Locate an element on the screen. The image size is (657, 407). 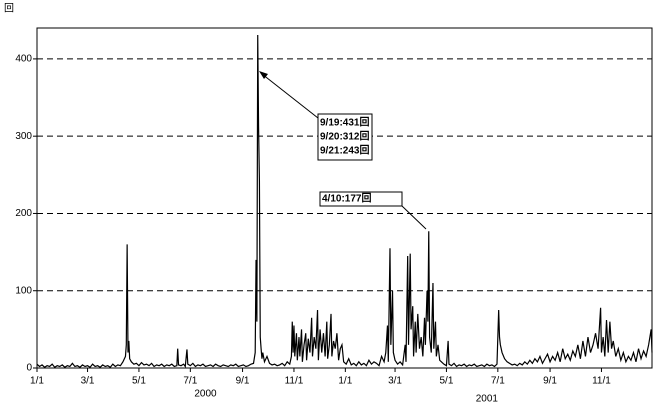
y-tick-label: 200 is located at coordinates (23, 213).